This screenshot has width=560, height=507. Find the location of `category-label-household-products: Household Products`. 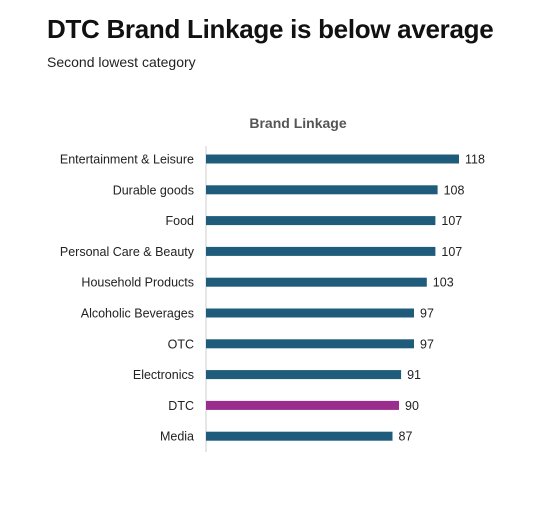

category-label-household-products: Household Products is located at coordinates (137, 283).